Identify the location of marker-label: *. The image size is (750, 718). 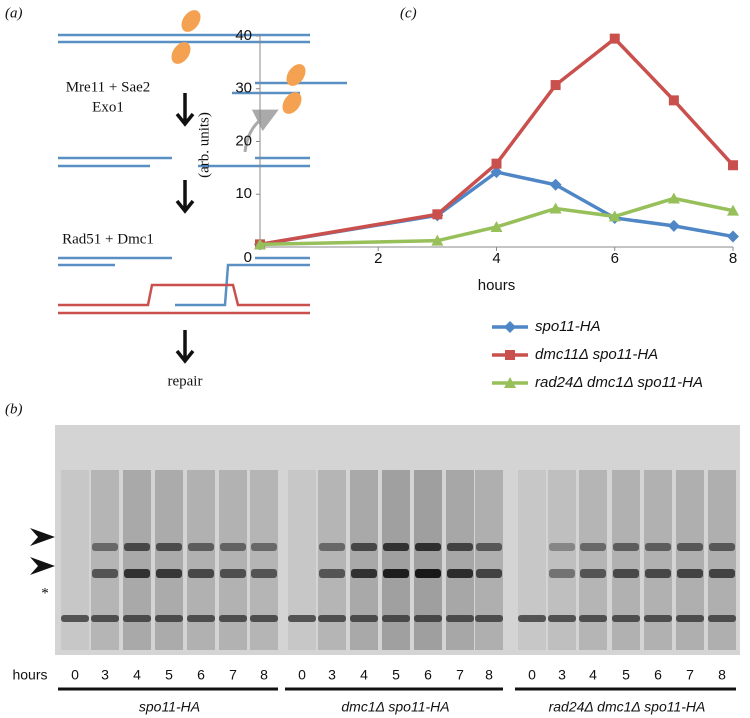
(45, 593).